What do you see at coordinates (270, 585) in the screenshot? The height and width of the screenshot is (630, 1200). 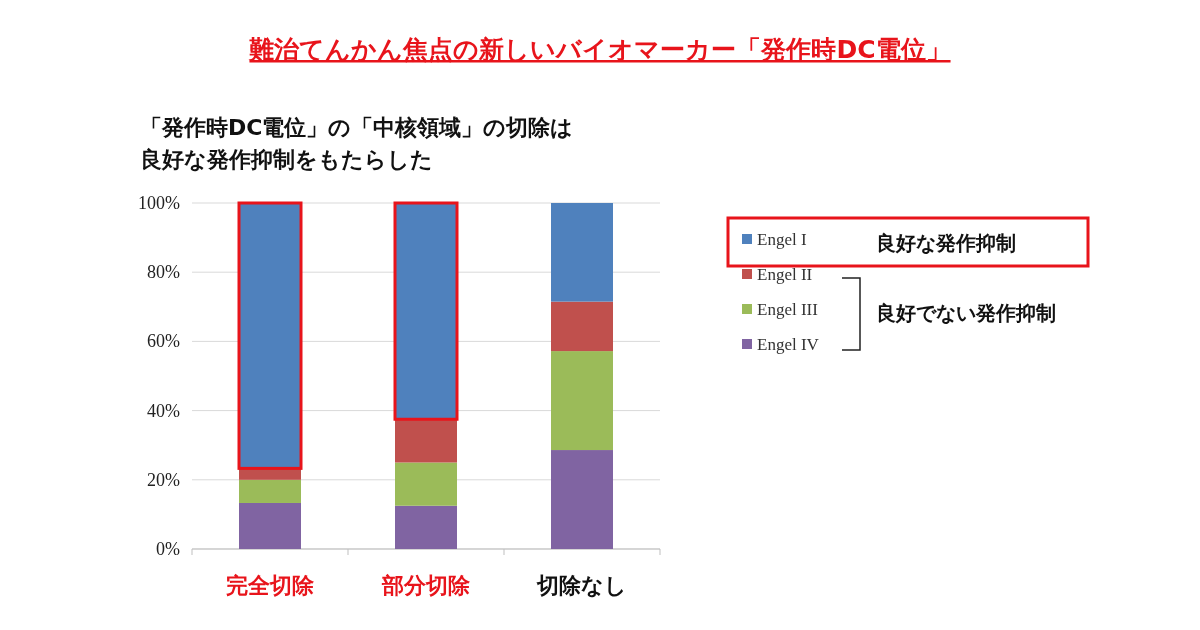 I see `x-tick-label: 完全切除` at bounding box center [270, 585].